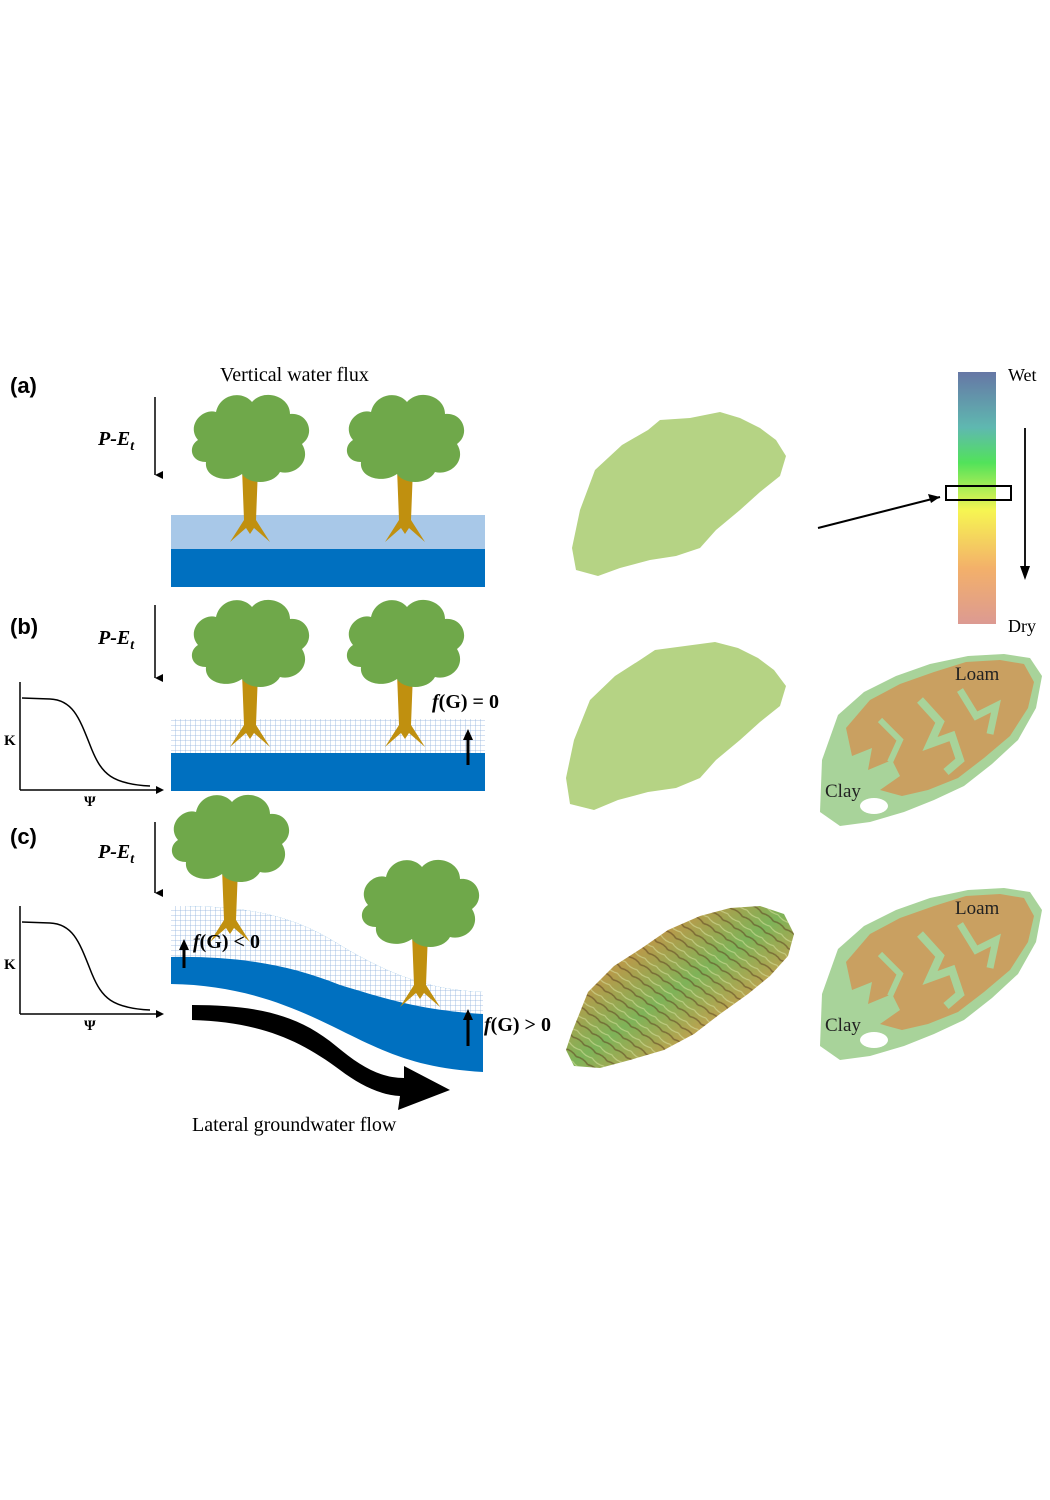 The height and width of the screenshot is (1500, 1050). I want to click on wetness-colorbar, so click(977, 498).